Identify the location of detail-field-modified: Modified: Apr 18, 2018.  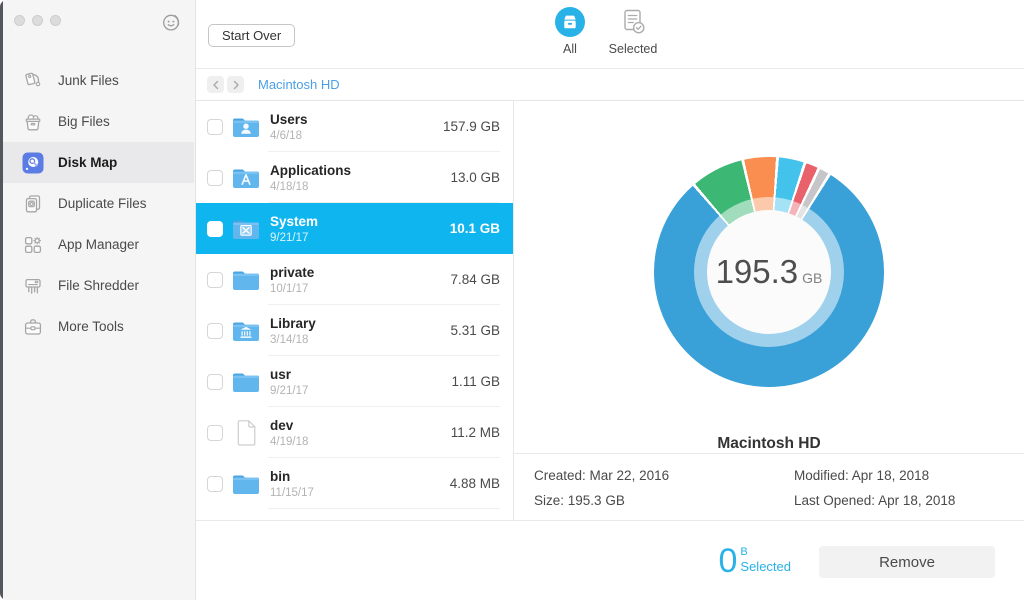
(901, 475).